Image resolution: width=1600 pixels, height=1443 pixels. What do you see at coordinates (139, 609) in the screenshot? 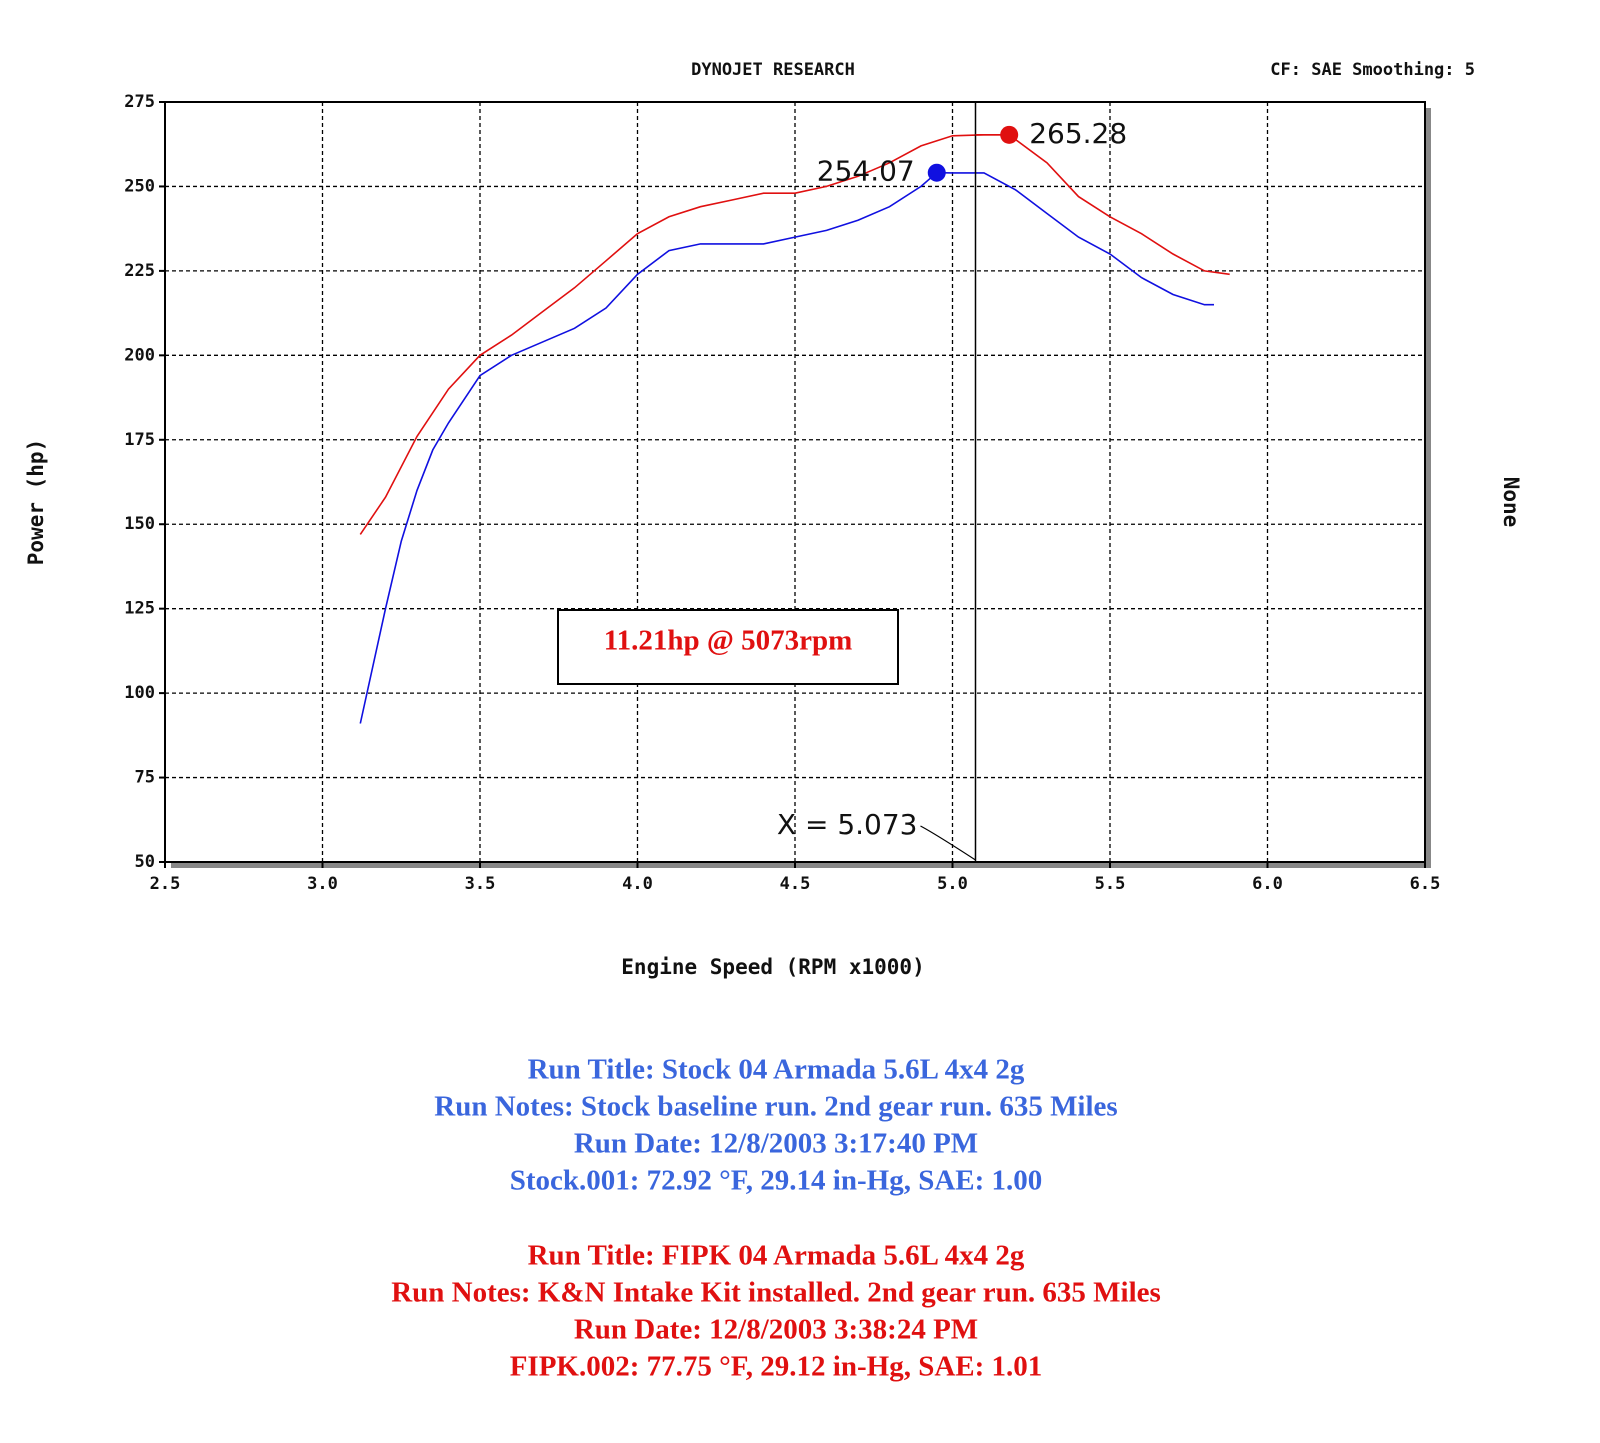
I see `y-tick-label: 125` at bounding box center [139, 609].